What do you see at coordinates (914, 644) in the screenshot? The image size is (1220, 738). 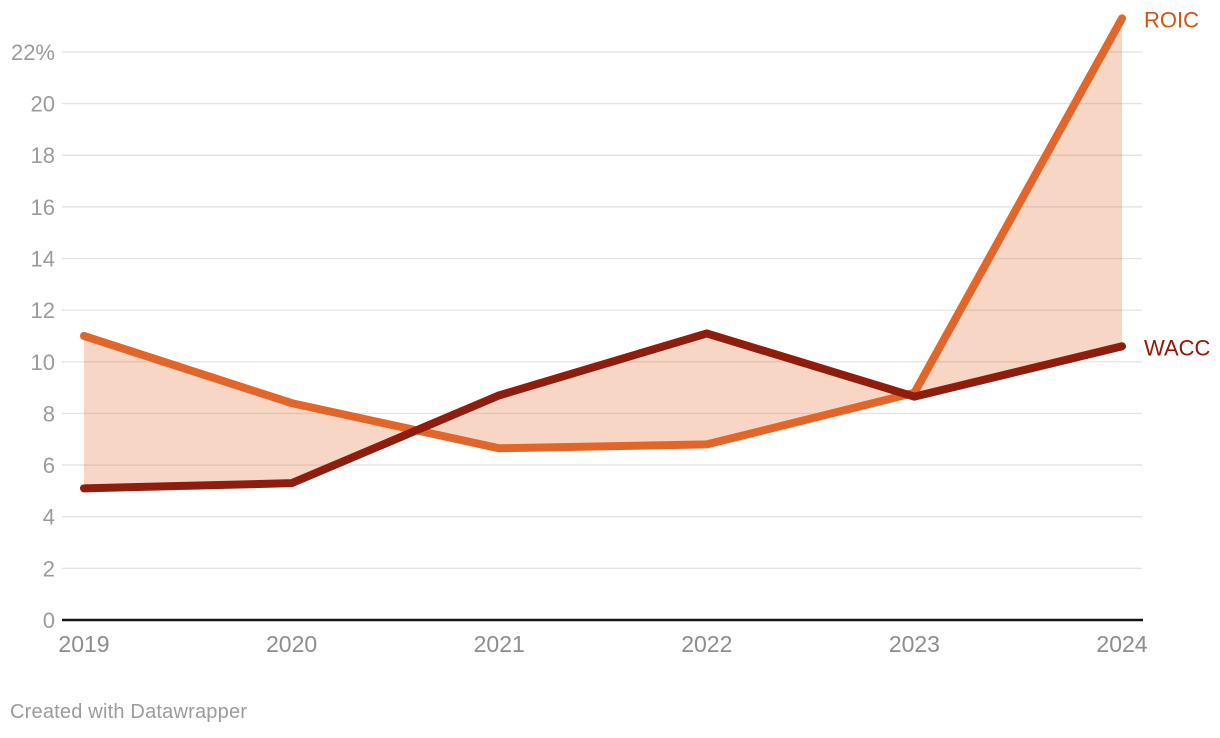 I see `x-tick-label: 2023` at bounding box center [914, 644].